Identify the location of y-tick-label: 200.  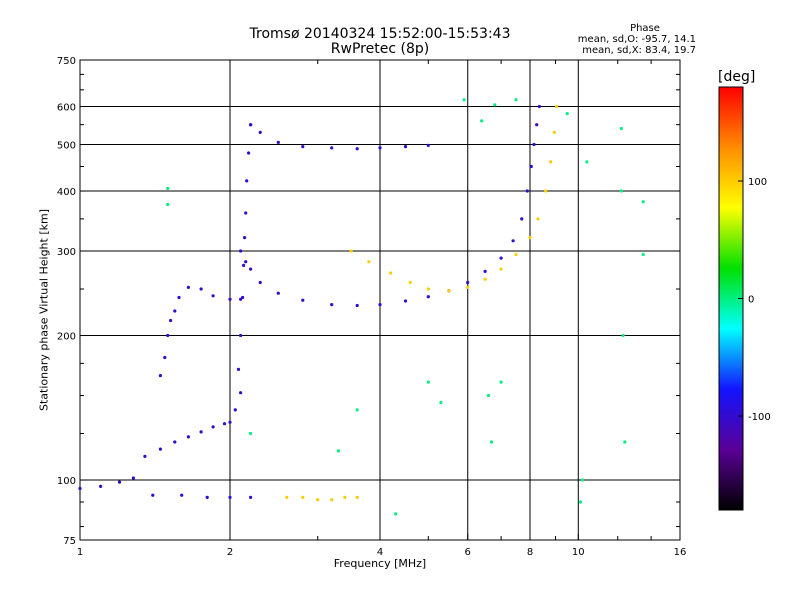
(66, 337).